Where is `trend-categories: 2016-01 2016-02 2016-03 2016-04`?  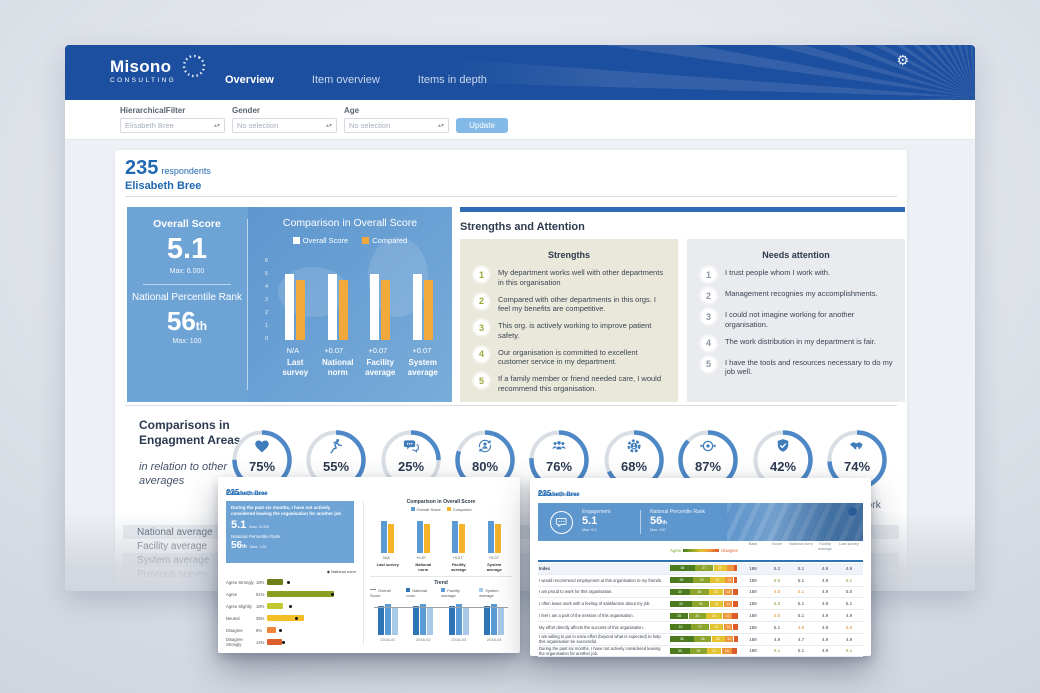
trend-categories: 2016-01 2016-02 2016-03 2016-04 is located at coordinates (441, 639).